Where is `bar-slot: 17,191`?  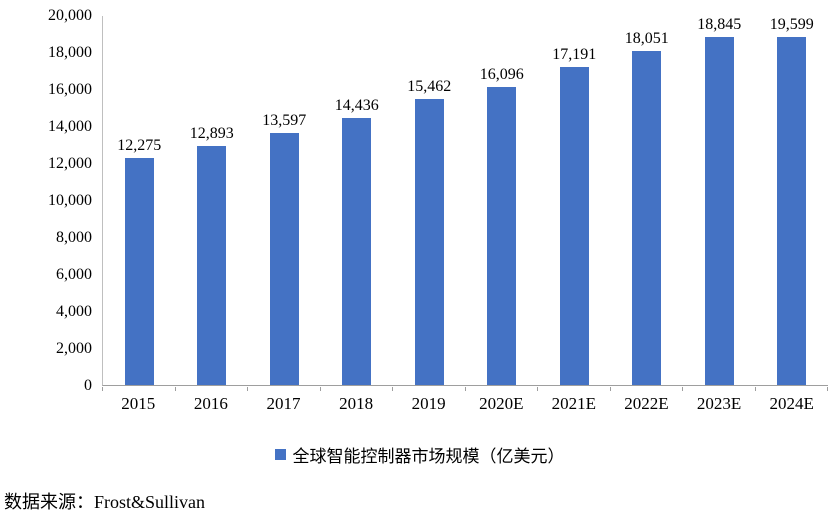 bar-slot: 17,191 is located at coordinates (574, 200).